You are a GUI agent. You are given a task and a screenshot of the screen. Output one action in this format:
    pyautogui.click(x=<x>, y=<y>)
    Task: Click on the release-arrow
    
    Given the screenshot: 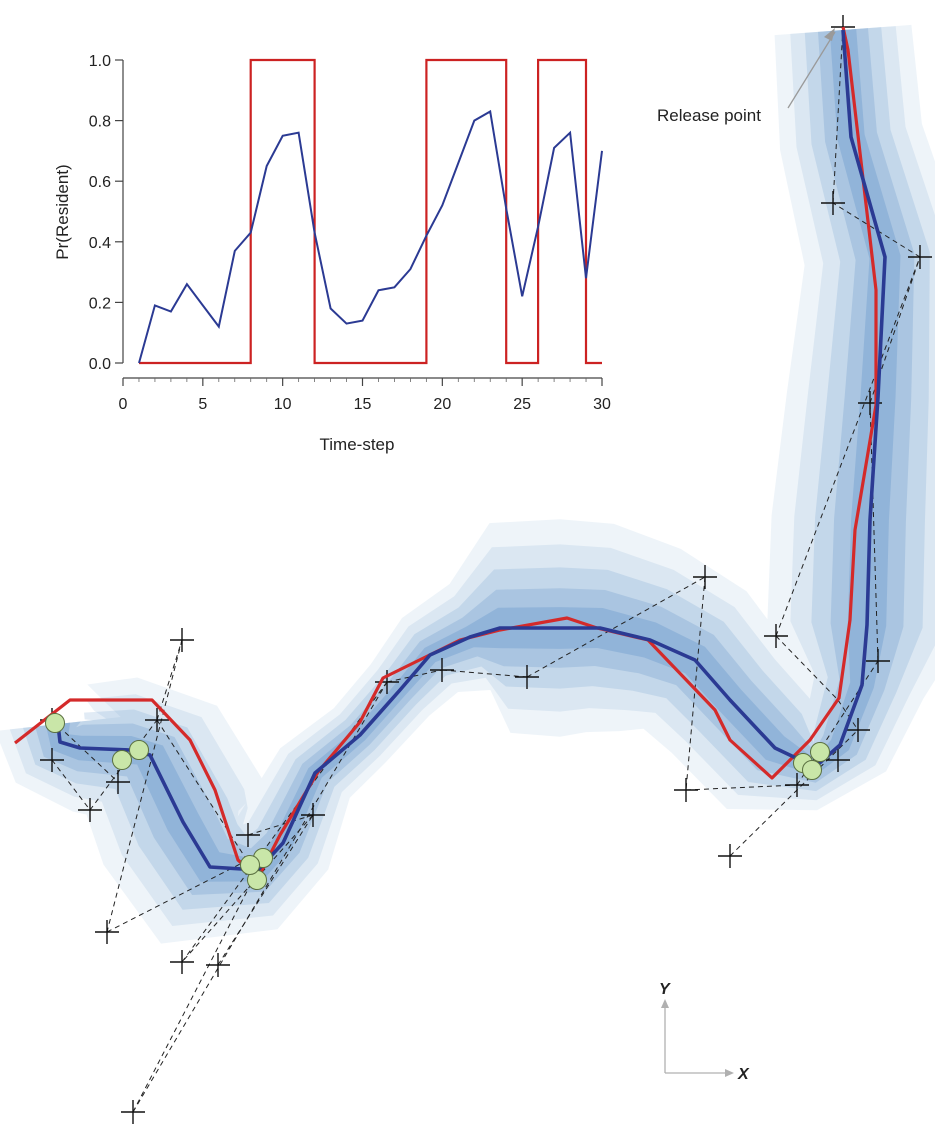 What is the action you would take?
    pyautogui.click(x=811, y=70)
    